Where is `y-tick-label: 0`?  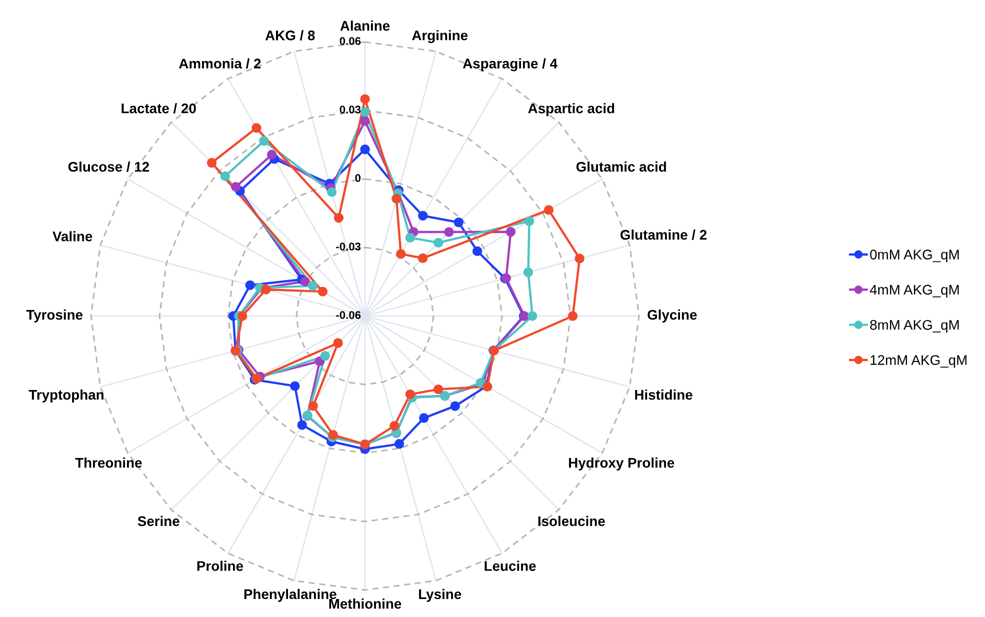
y-tick-label: 0 is located at coordinates (358, 178).